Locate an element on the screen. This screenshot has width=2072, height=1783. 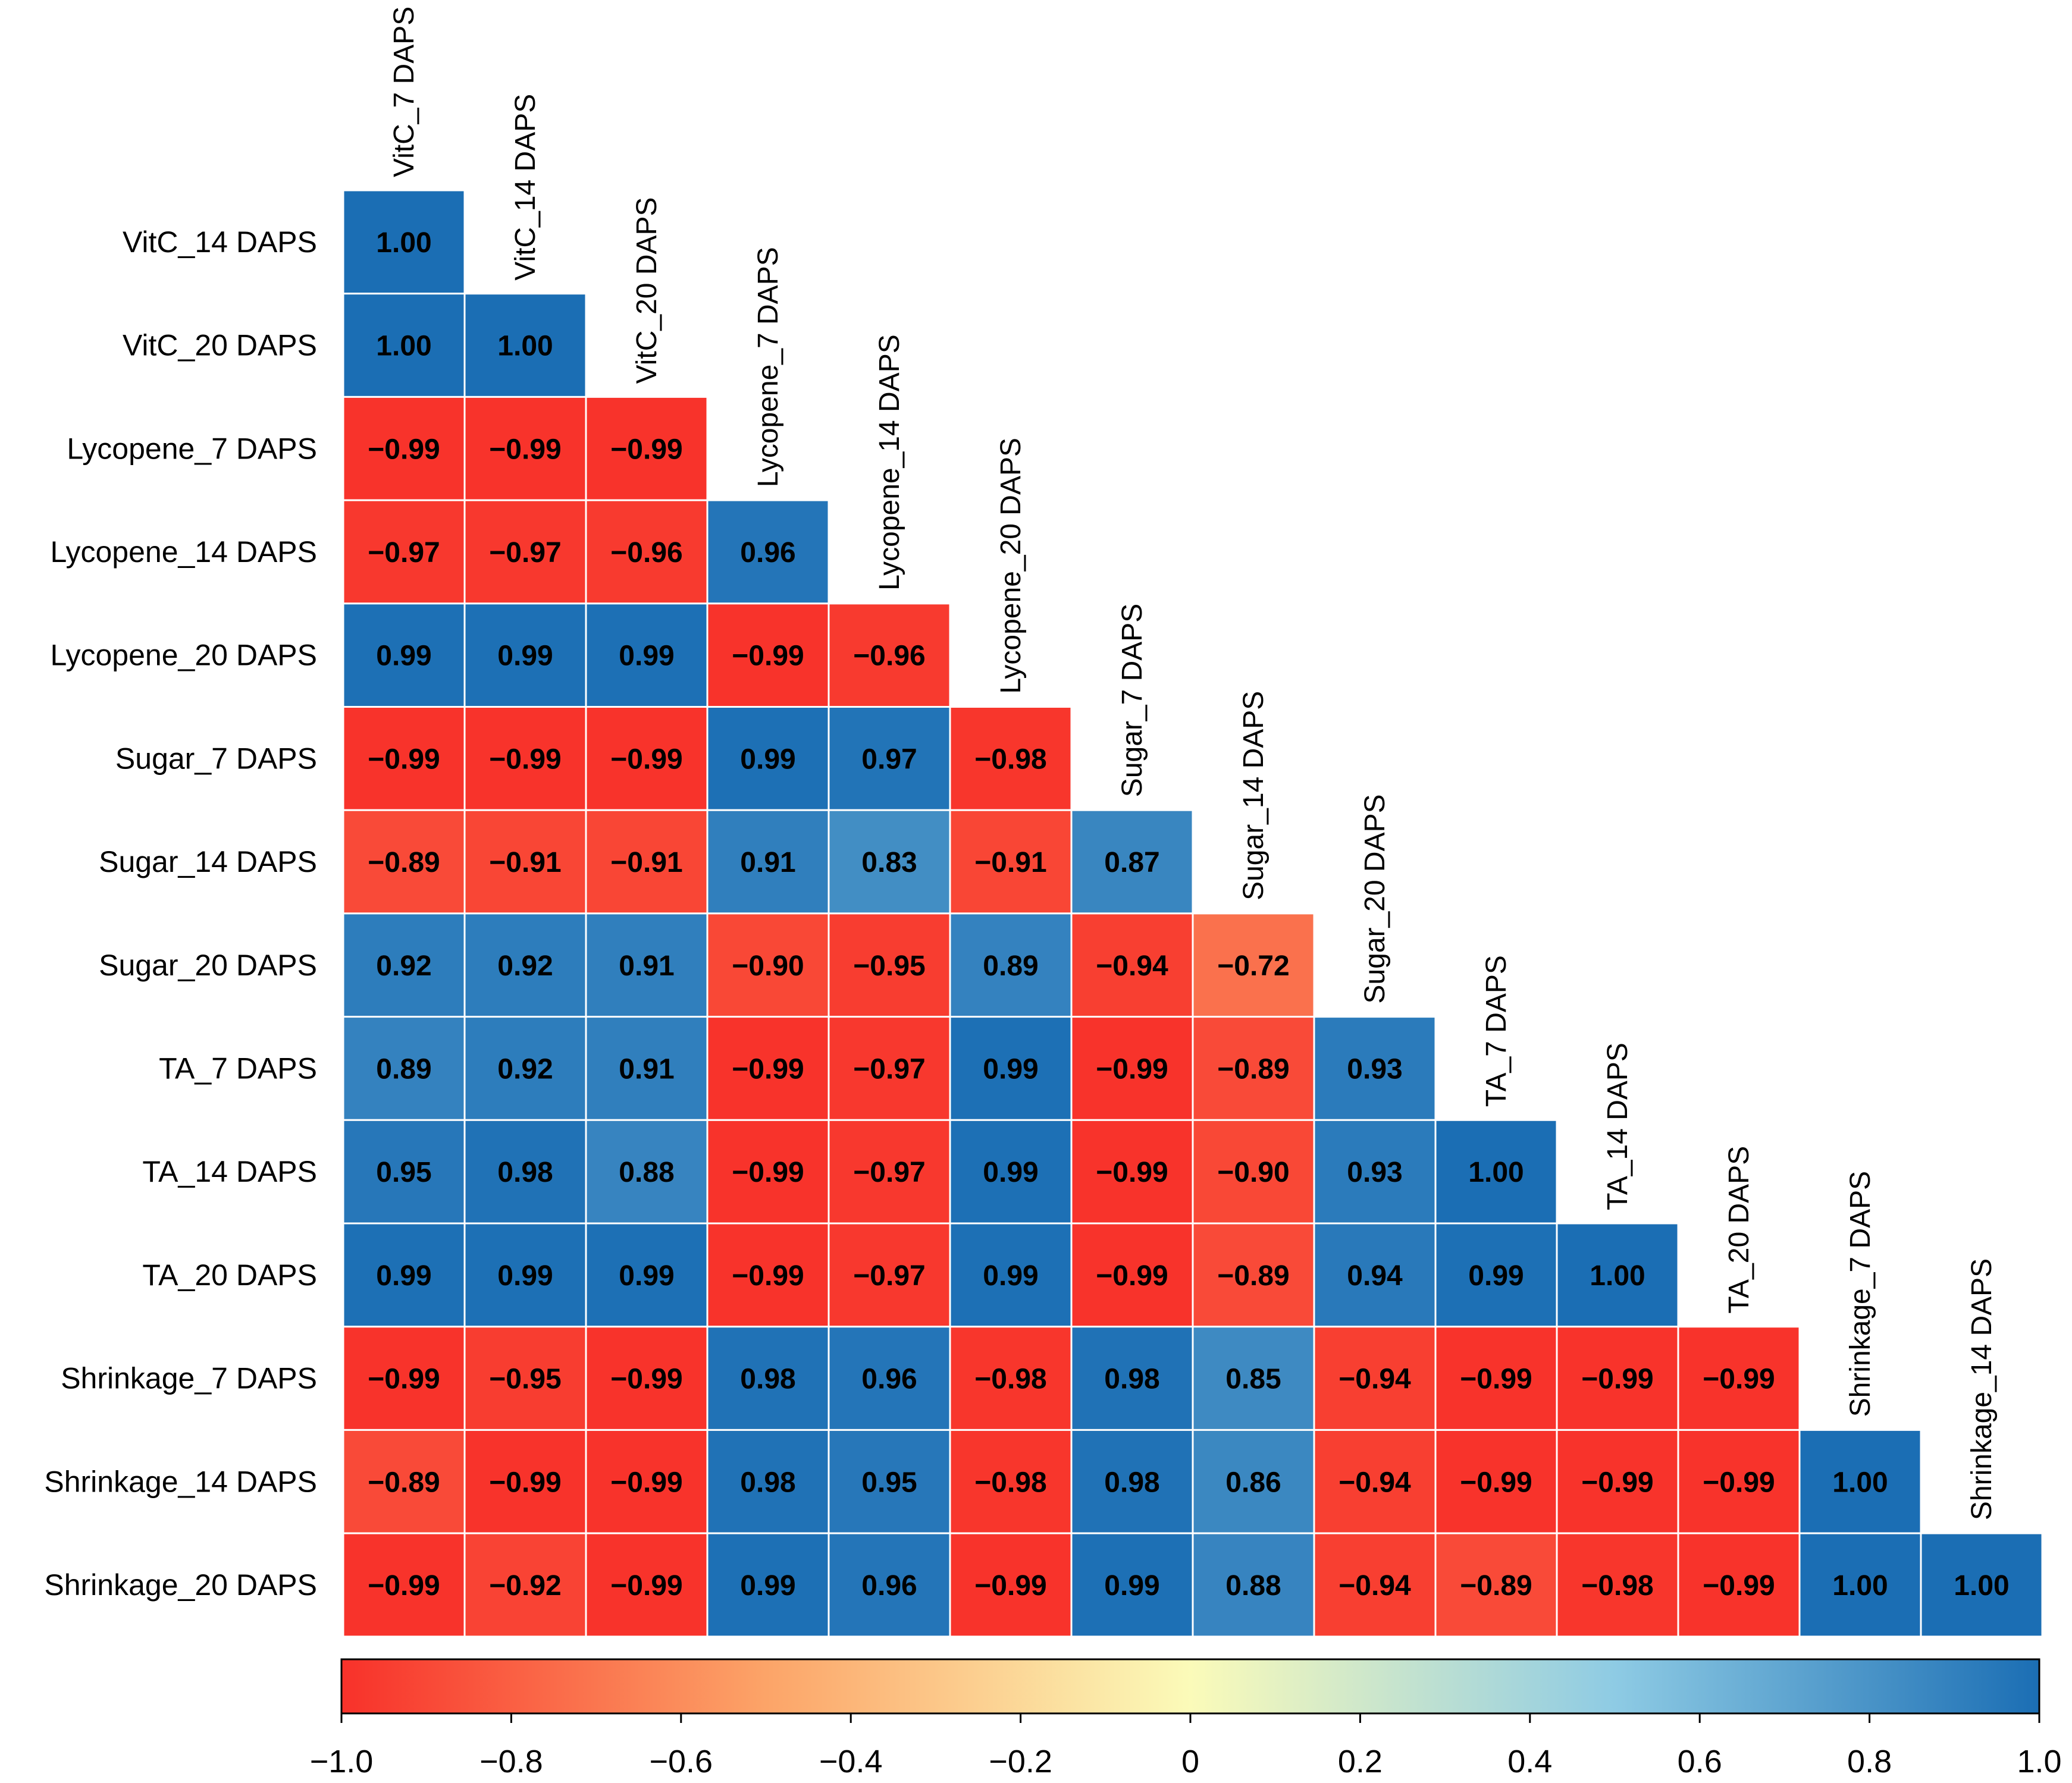
row-label: VitC_20 DAPS is located at coordinates (220, 345).